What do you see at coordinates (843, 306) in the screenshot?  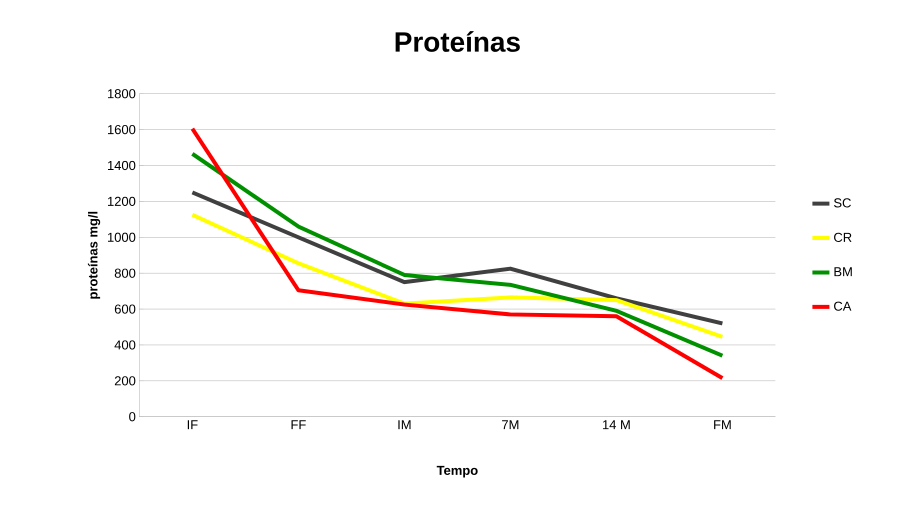 I see `legend-label: CA` at bounding box center [843, 306].